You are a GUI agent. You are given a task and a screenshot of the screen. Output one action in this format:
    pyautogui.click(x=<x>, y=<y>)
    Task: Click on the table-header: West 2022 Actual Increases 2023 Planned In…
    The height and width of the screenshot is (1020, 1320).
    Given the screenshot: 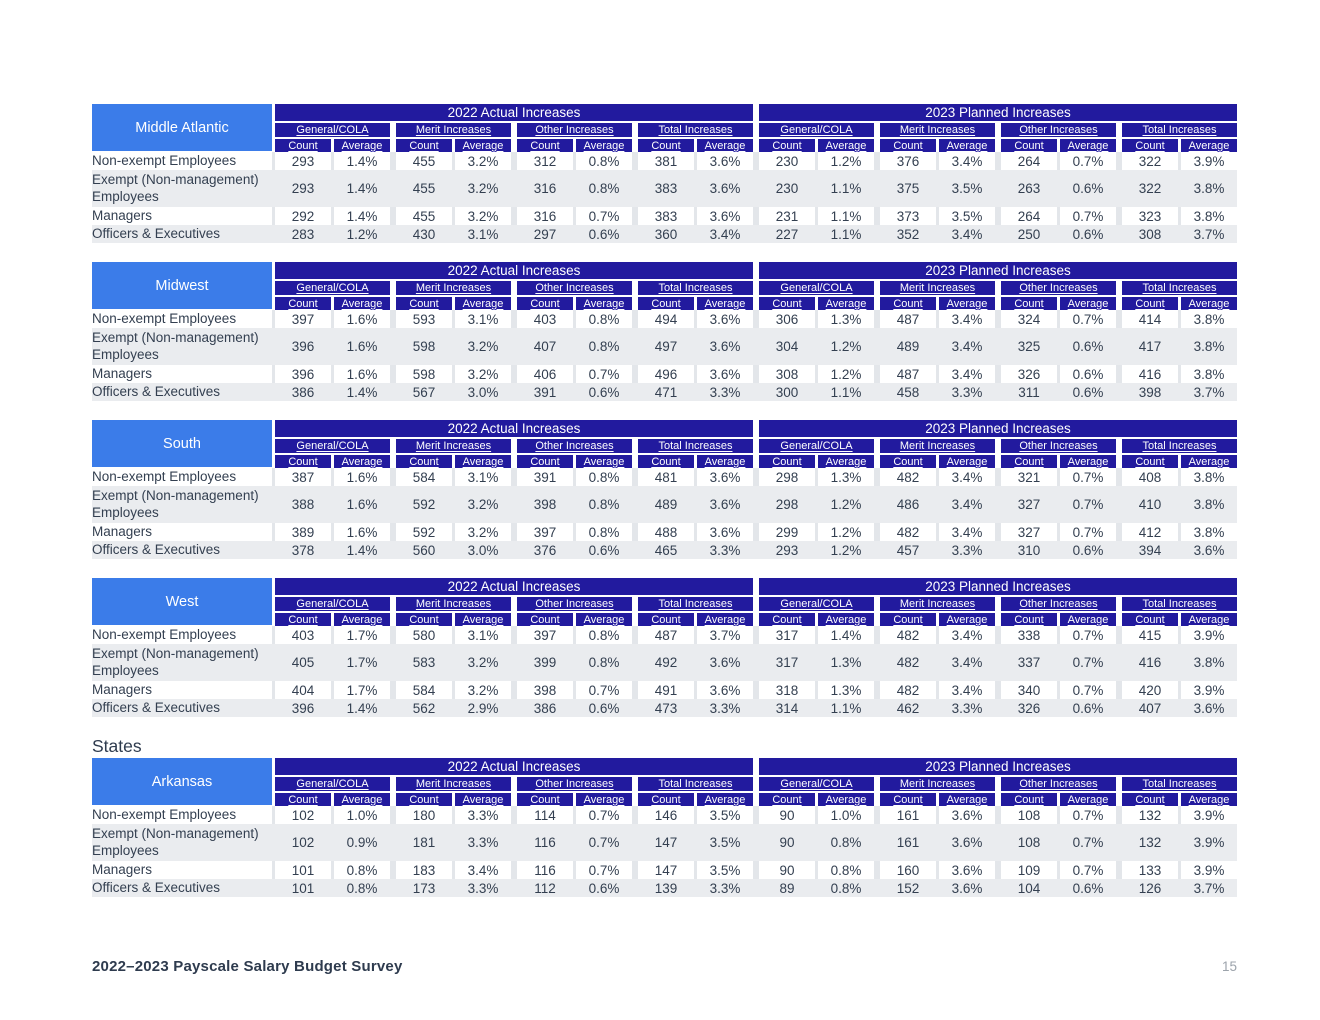 What is the action you would take?
    pyautogui.click(x=664, y=602)
    